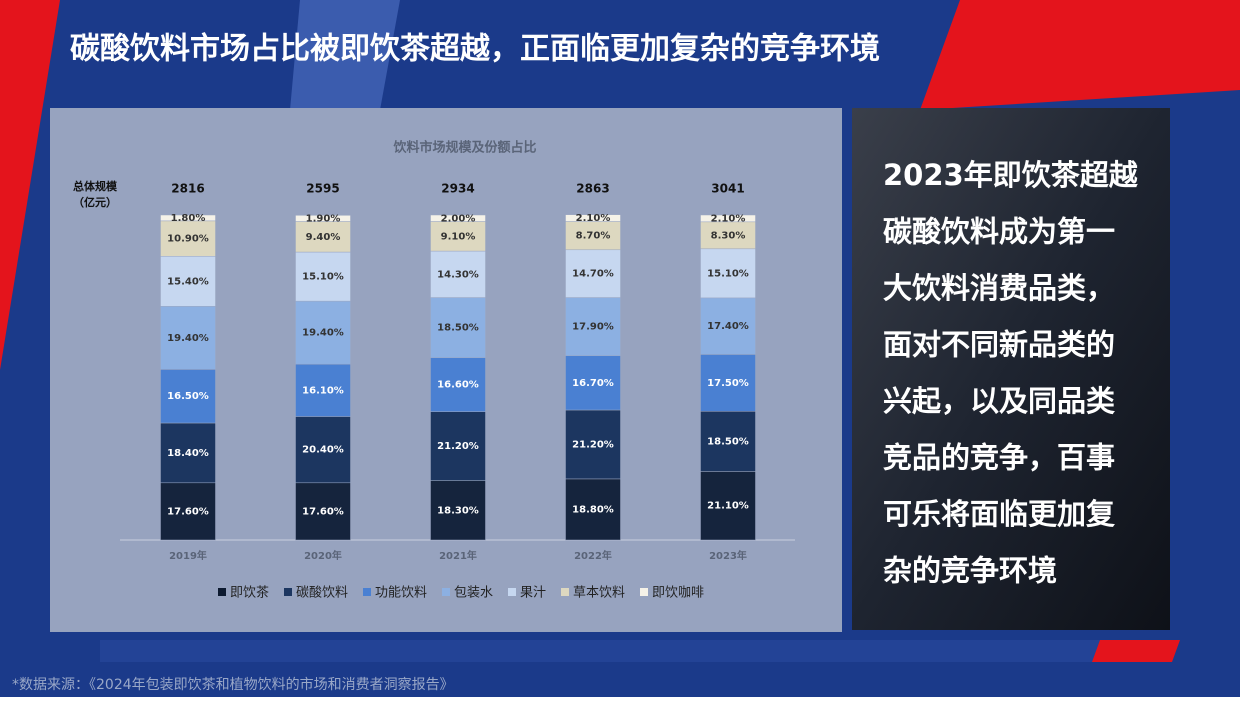 This screenshot has height=701, width=1240. I want to click on x-tick-label: 2022年, so click(593, 555).